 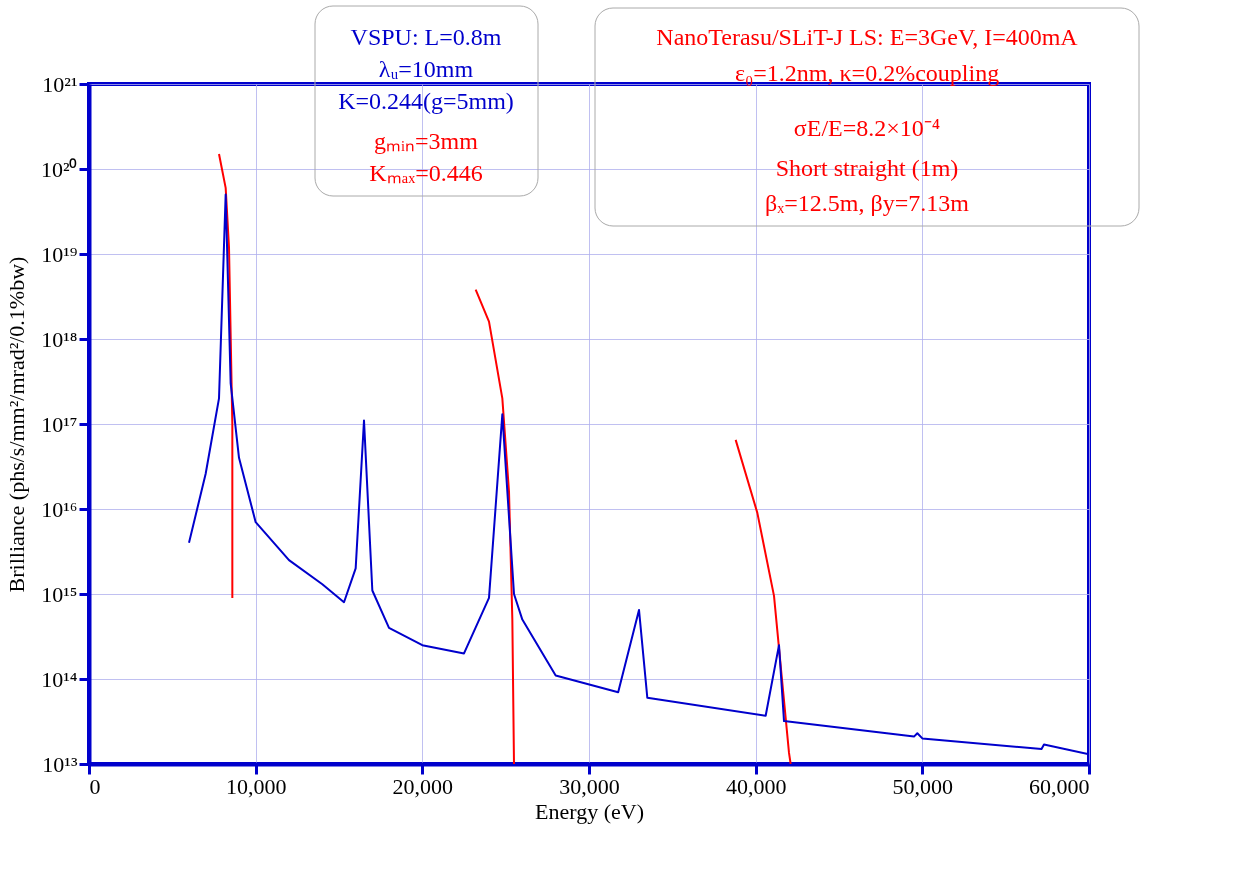 What do you see at coordinates (589, 811) in the screenshot?
I see `x-axis-title: Energy (eV)` at bounding box center [589, 811].